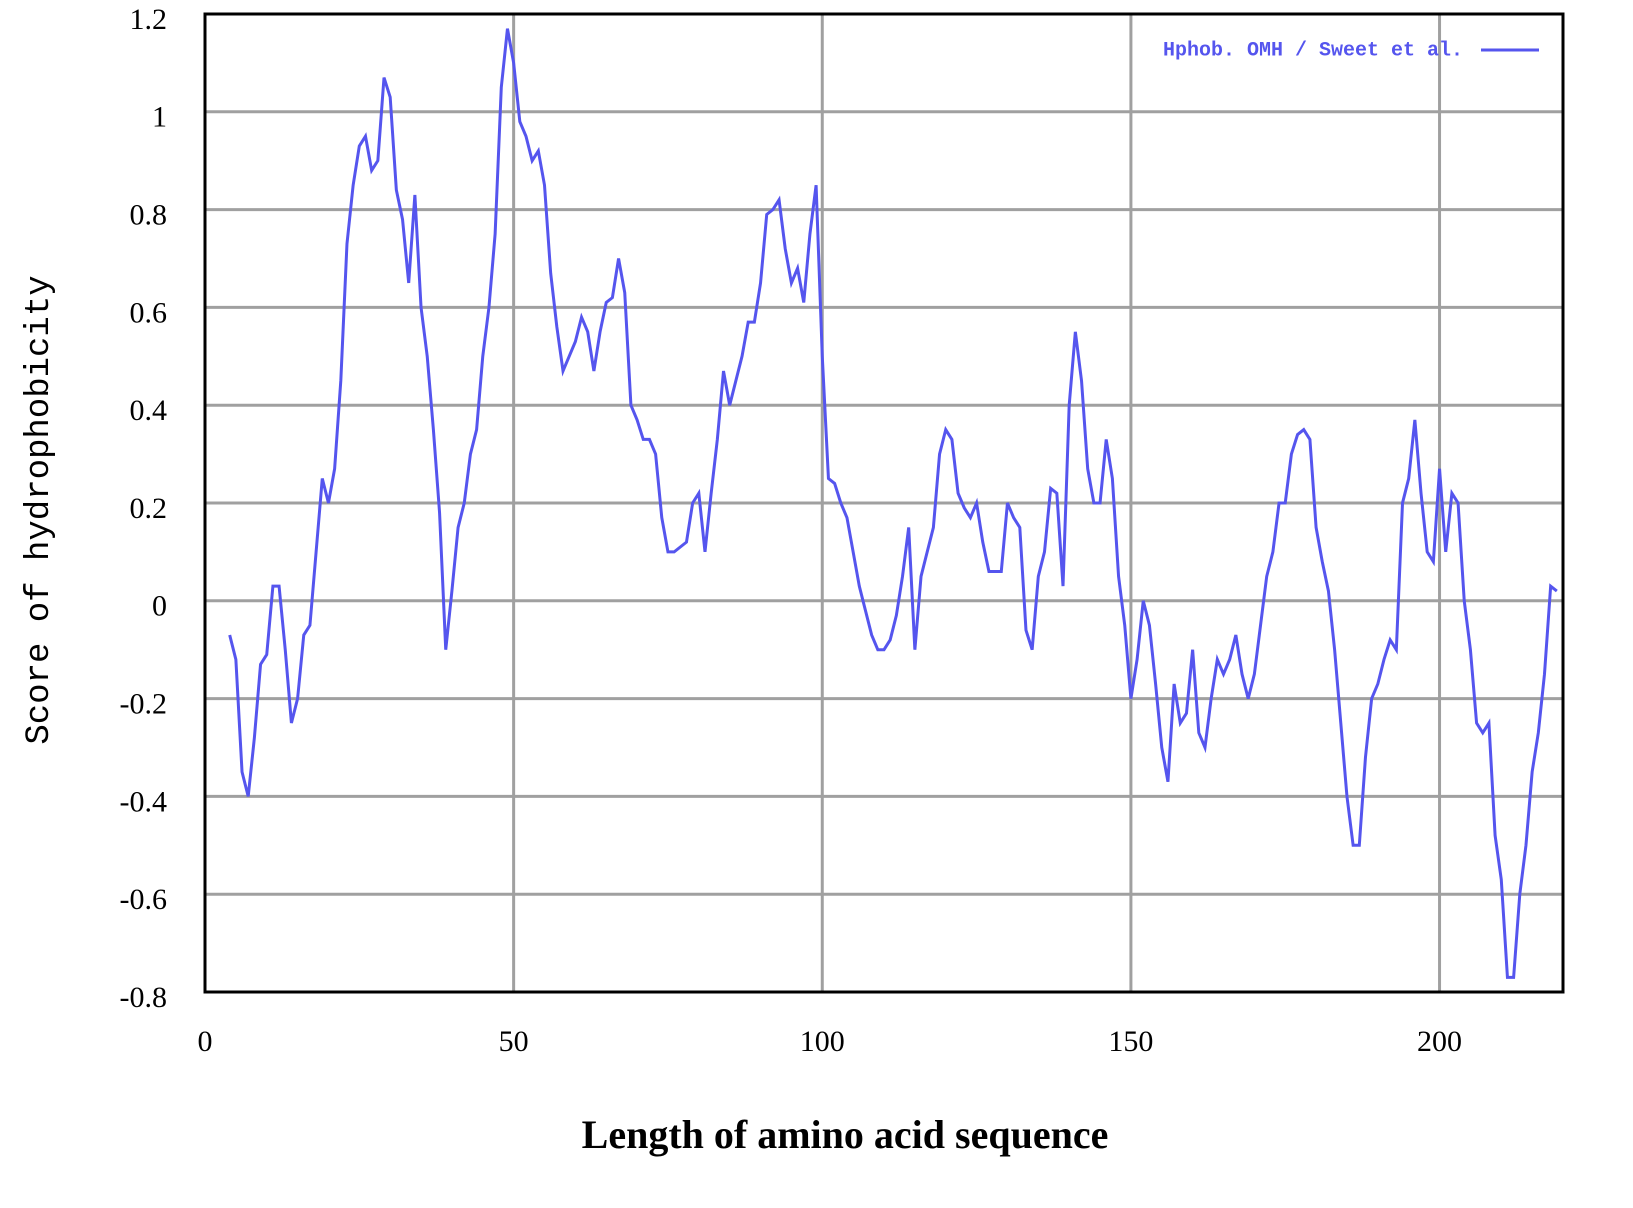 This screenshot has height=1208, width=1633. What do you see at coordinates (149, 312) in the screenshot?
I see `y-tick-label: 0.6` at bounding box center [149, 312].